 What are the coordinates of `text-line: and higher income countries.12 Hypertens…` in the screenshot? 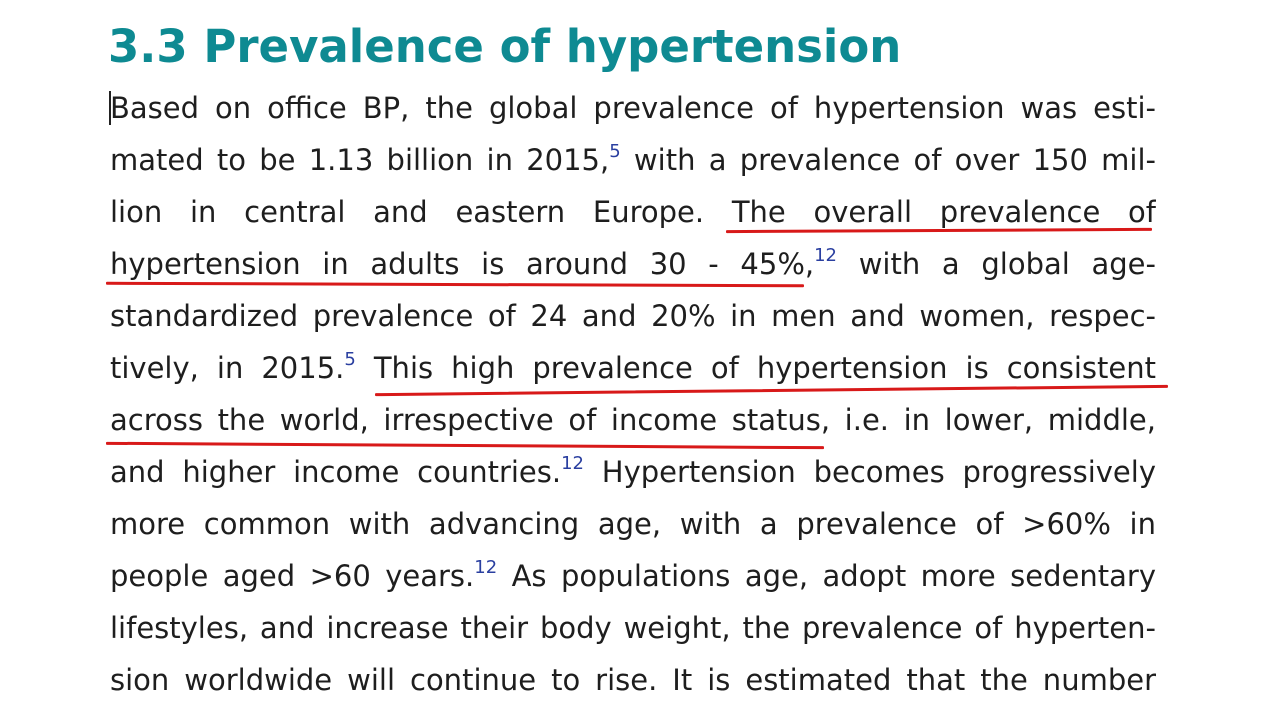 It's located at (633, 472).